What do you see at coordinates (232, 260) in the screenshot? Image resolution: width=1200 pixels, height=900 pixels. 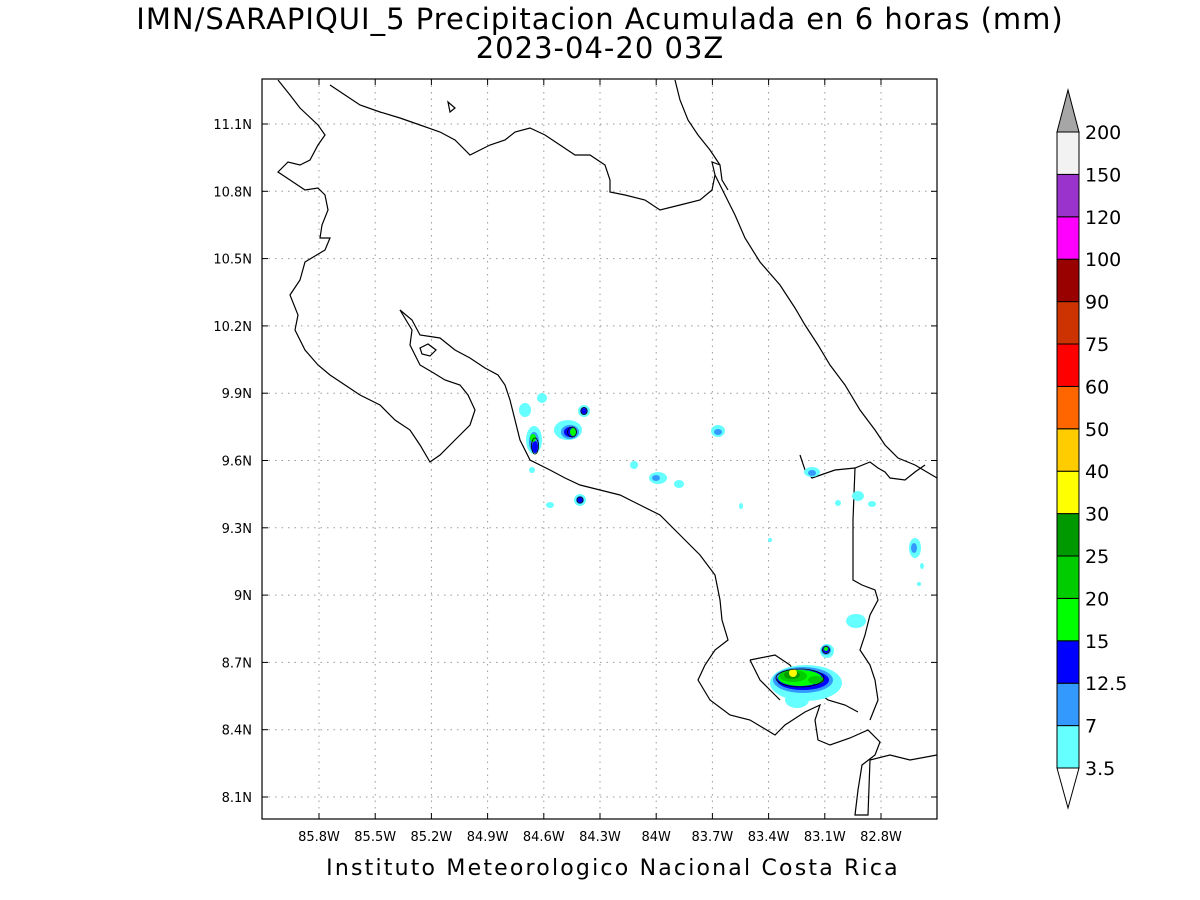 I see `lat-tick-label: 10.5N` at bounding box center [232, 260].